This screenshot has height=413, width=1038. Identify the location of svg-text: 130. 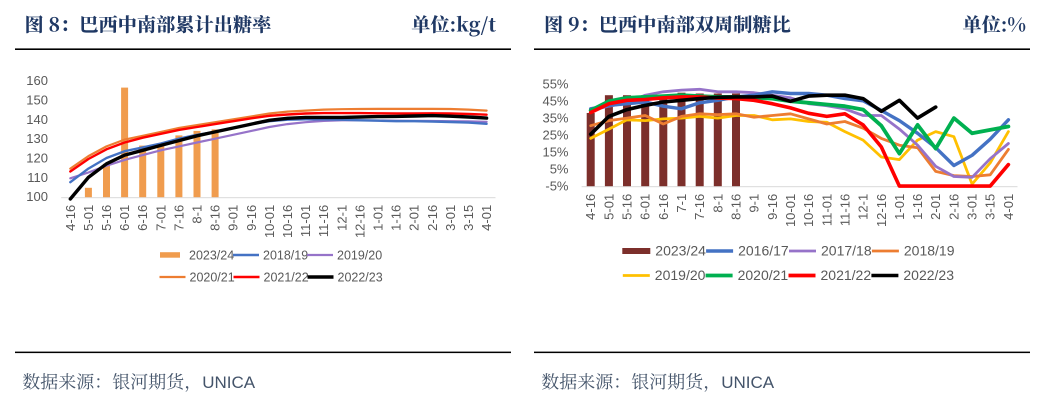
(37, 138).